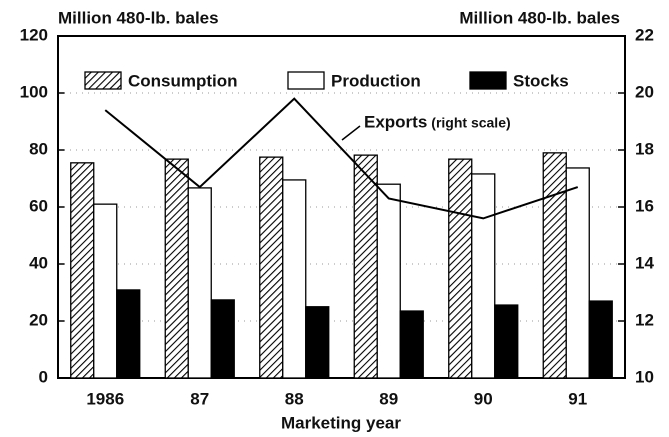  What do you see at coordinates (105, 398) in the screenshot?
I see `x-tick-label: 1986` at bounding box center [105, 398].